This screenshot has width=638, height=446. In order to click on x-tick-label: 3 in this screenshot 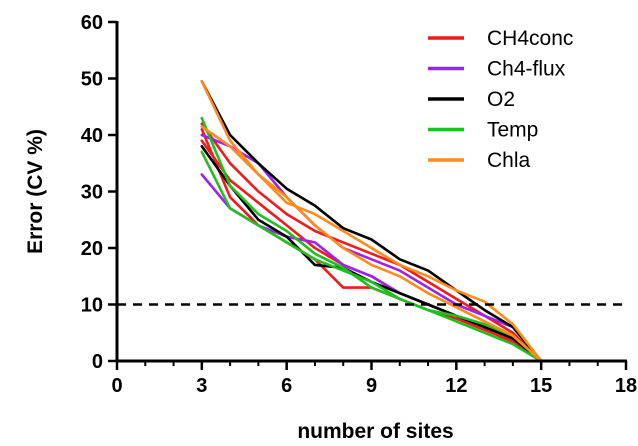, I will do `click(201, 386)`.